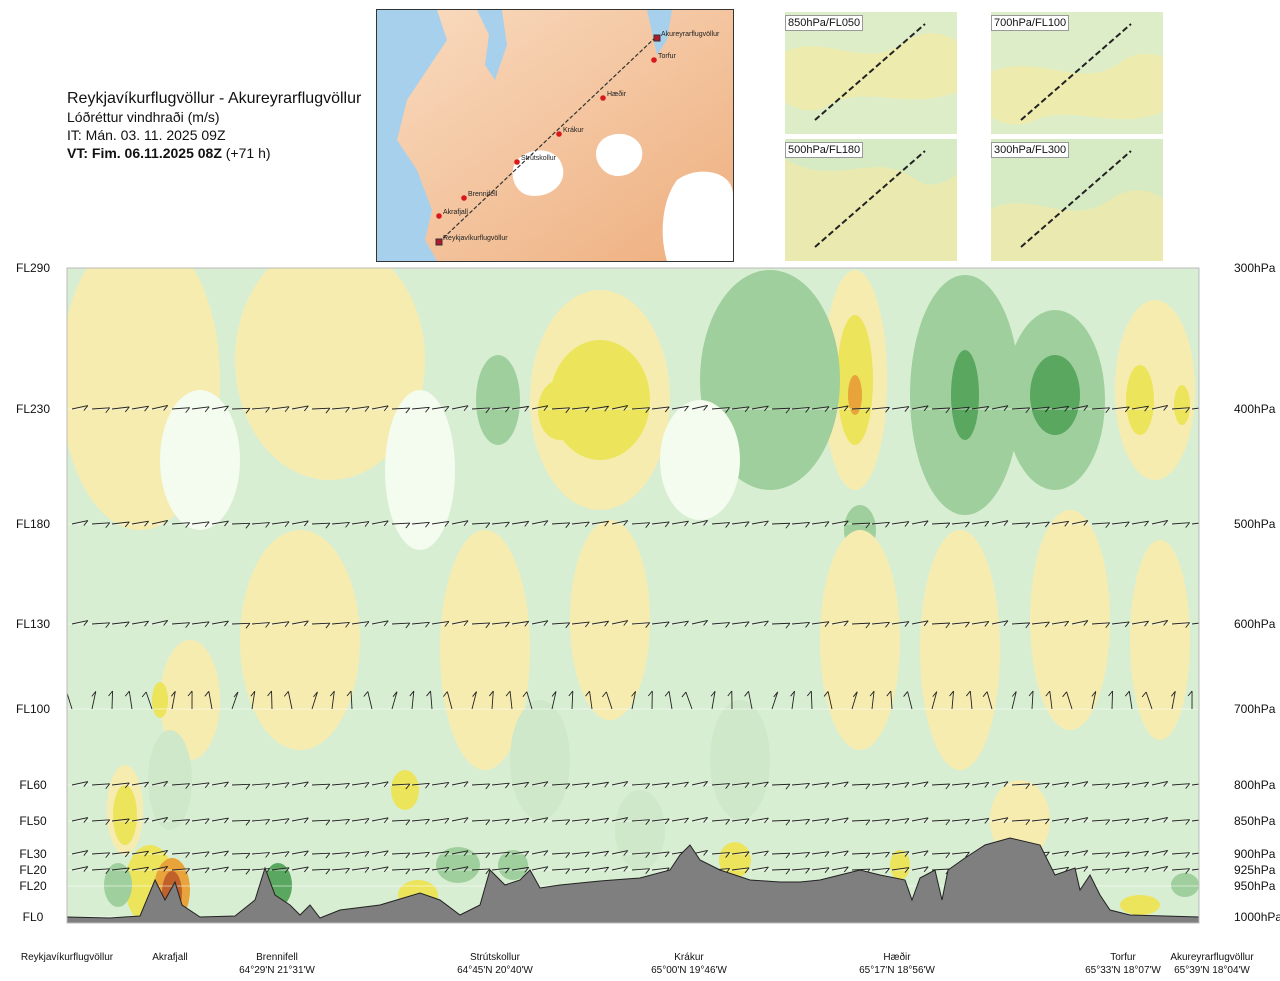  I want to click on flight-level-label: FL290, so click(33, 268).